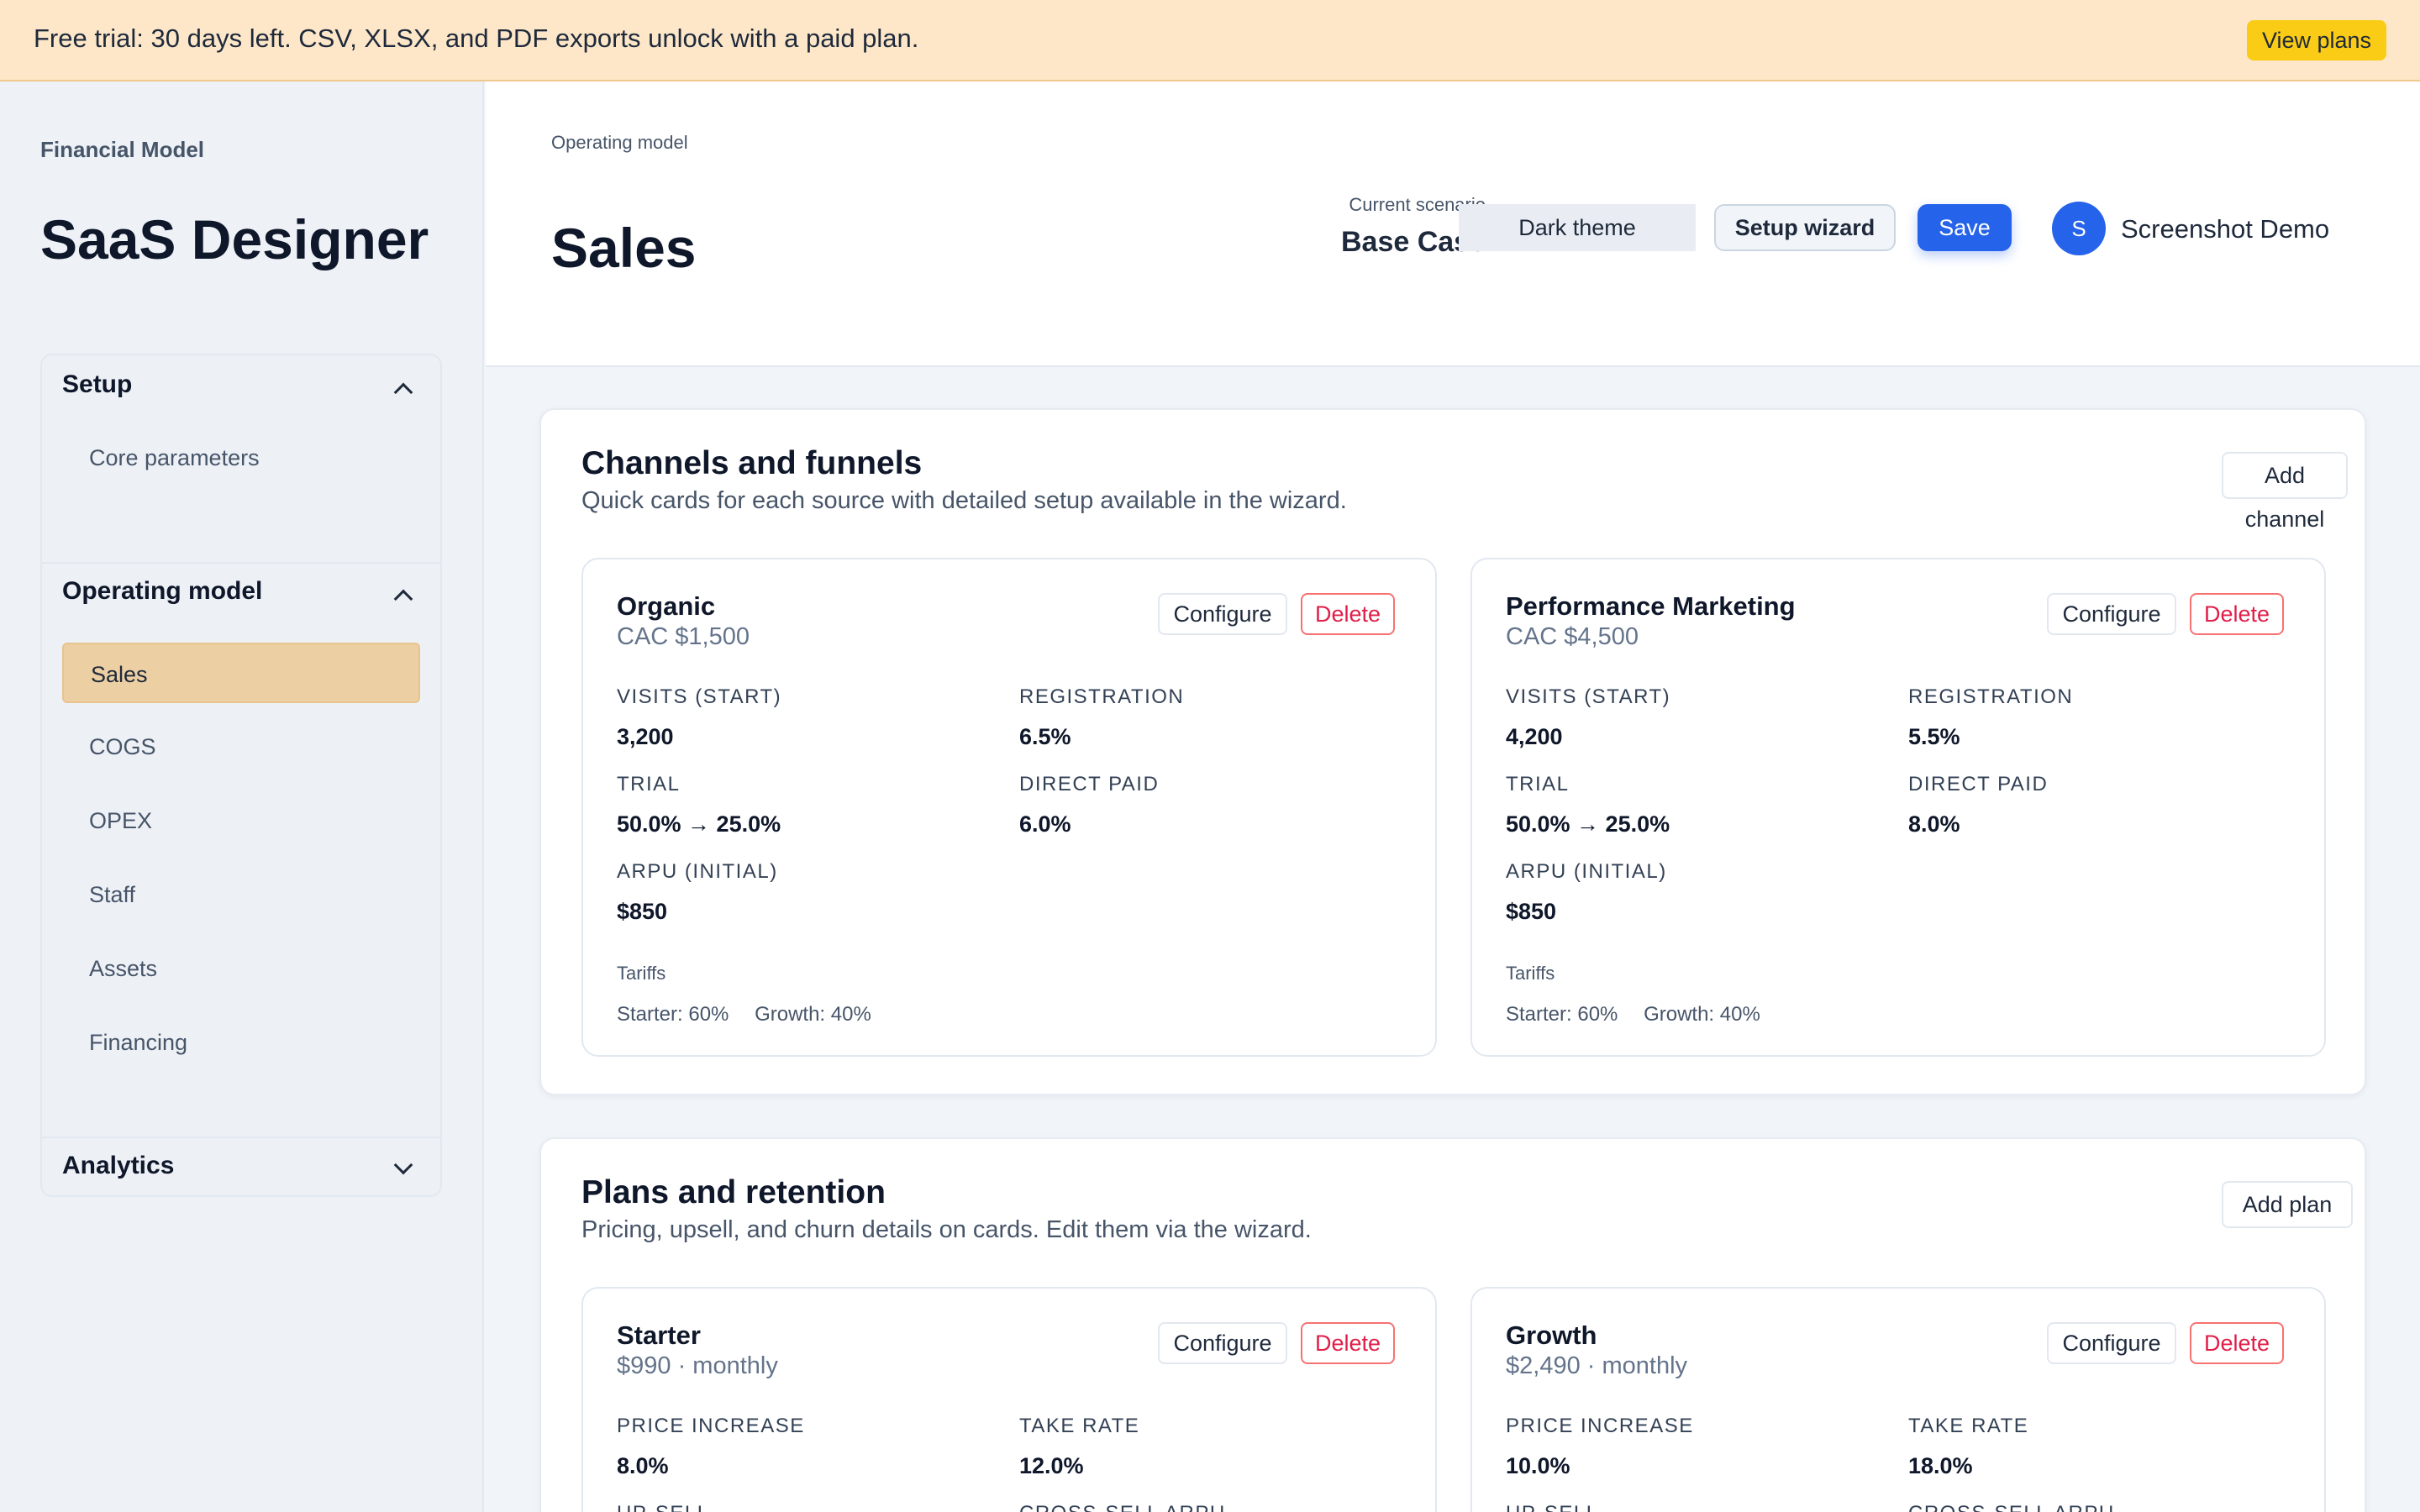 The height and width of the screenshot is (1512, 2420). I want to click on metric-value: 6.0%, so click(1045, 824).